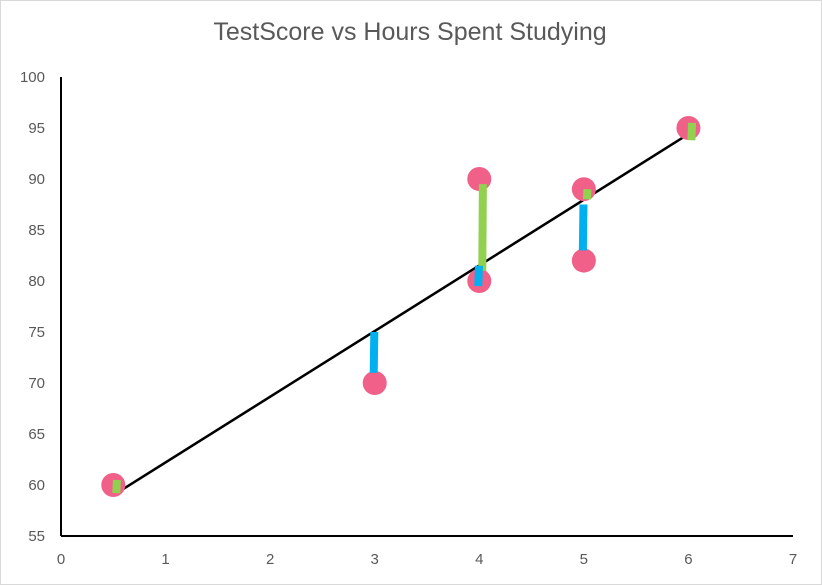 The image size is (822, 585). I want to click on x-tick-label: 7, so click(793, 559).